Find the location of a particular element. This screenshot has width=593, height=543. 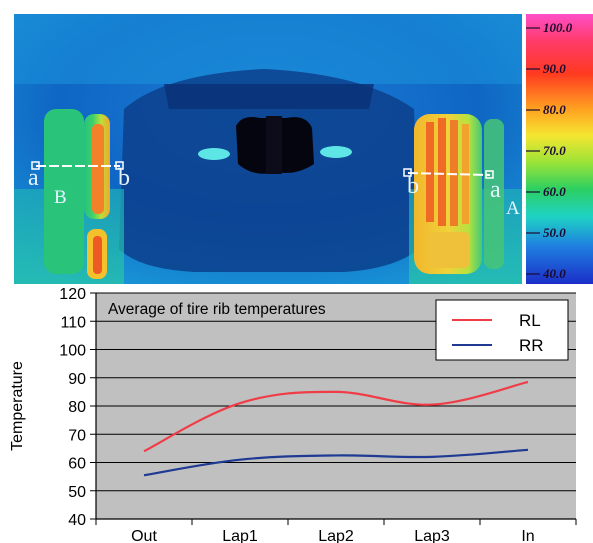

annotation-left-B: B is located at coordinates (60, 197).